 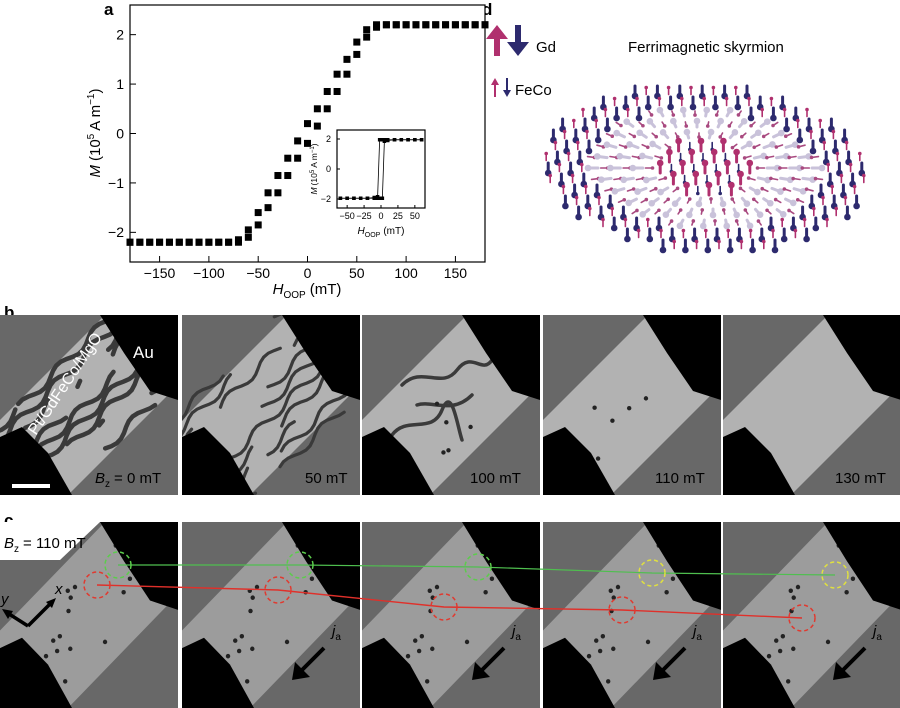 I want to click on current-symbol: j, so click(x=333, y=631).